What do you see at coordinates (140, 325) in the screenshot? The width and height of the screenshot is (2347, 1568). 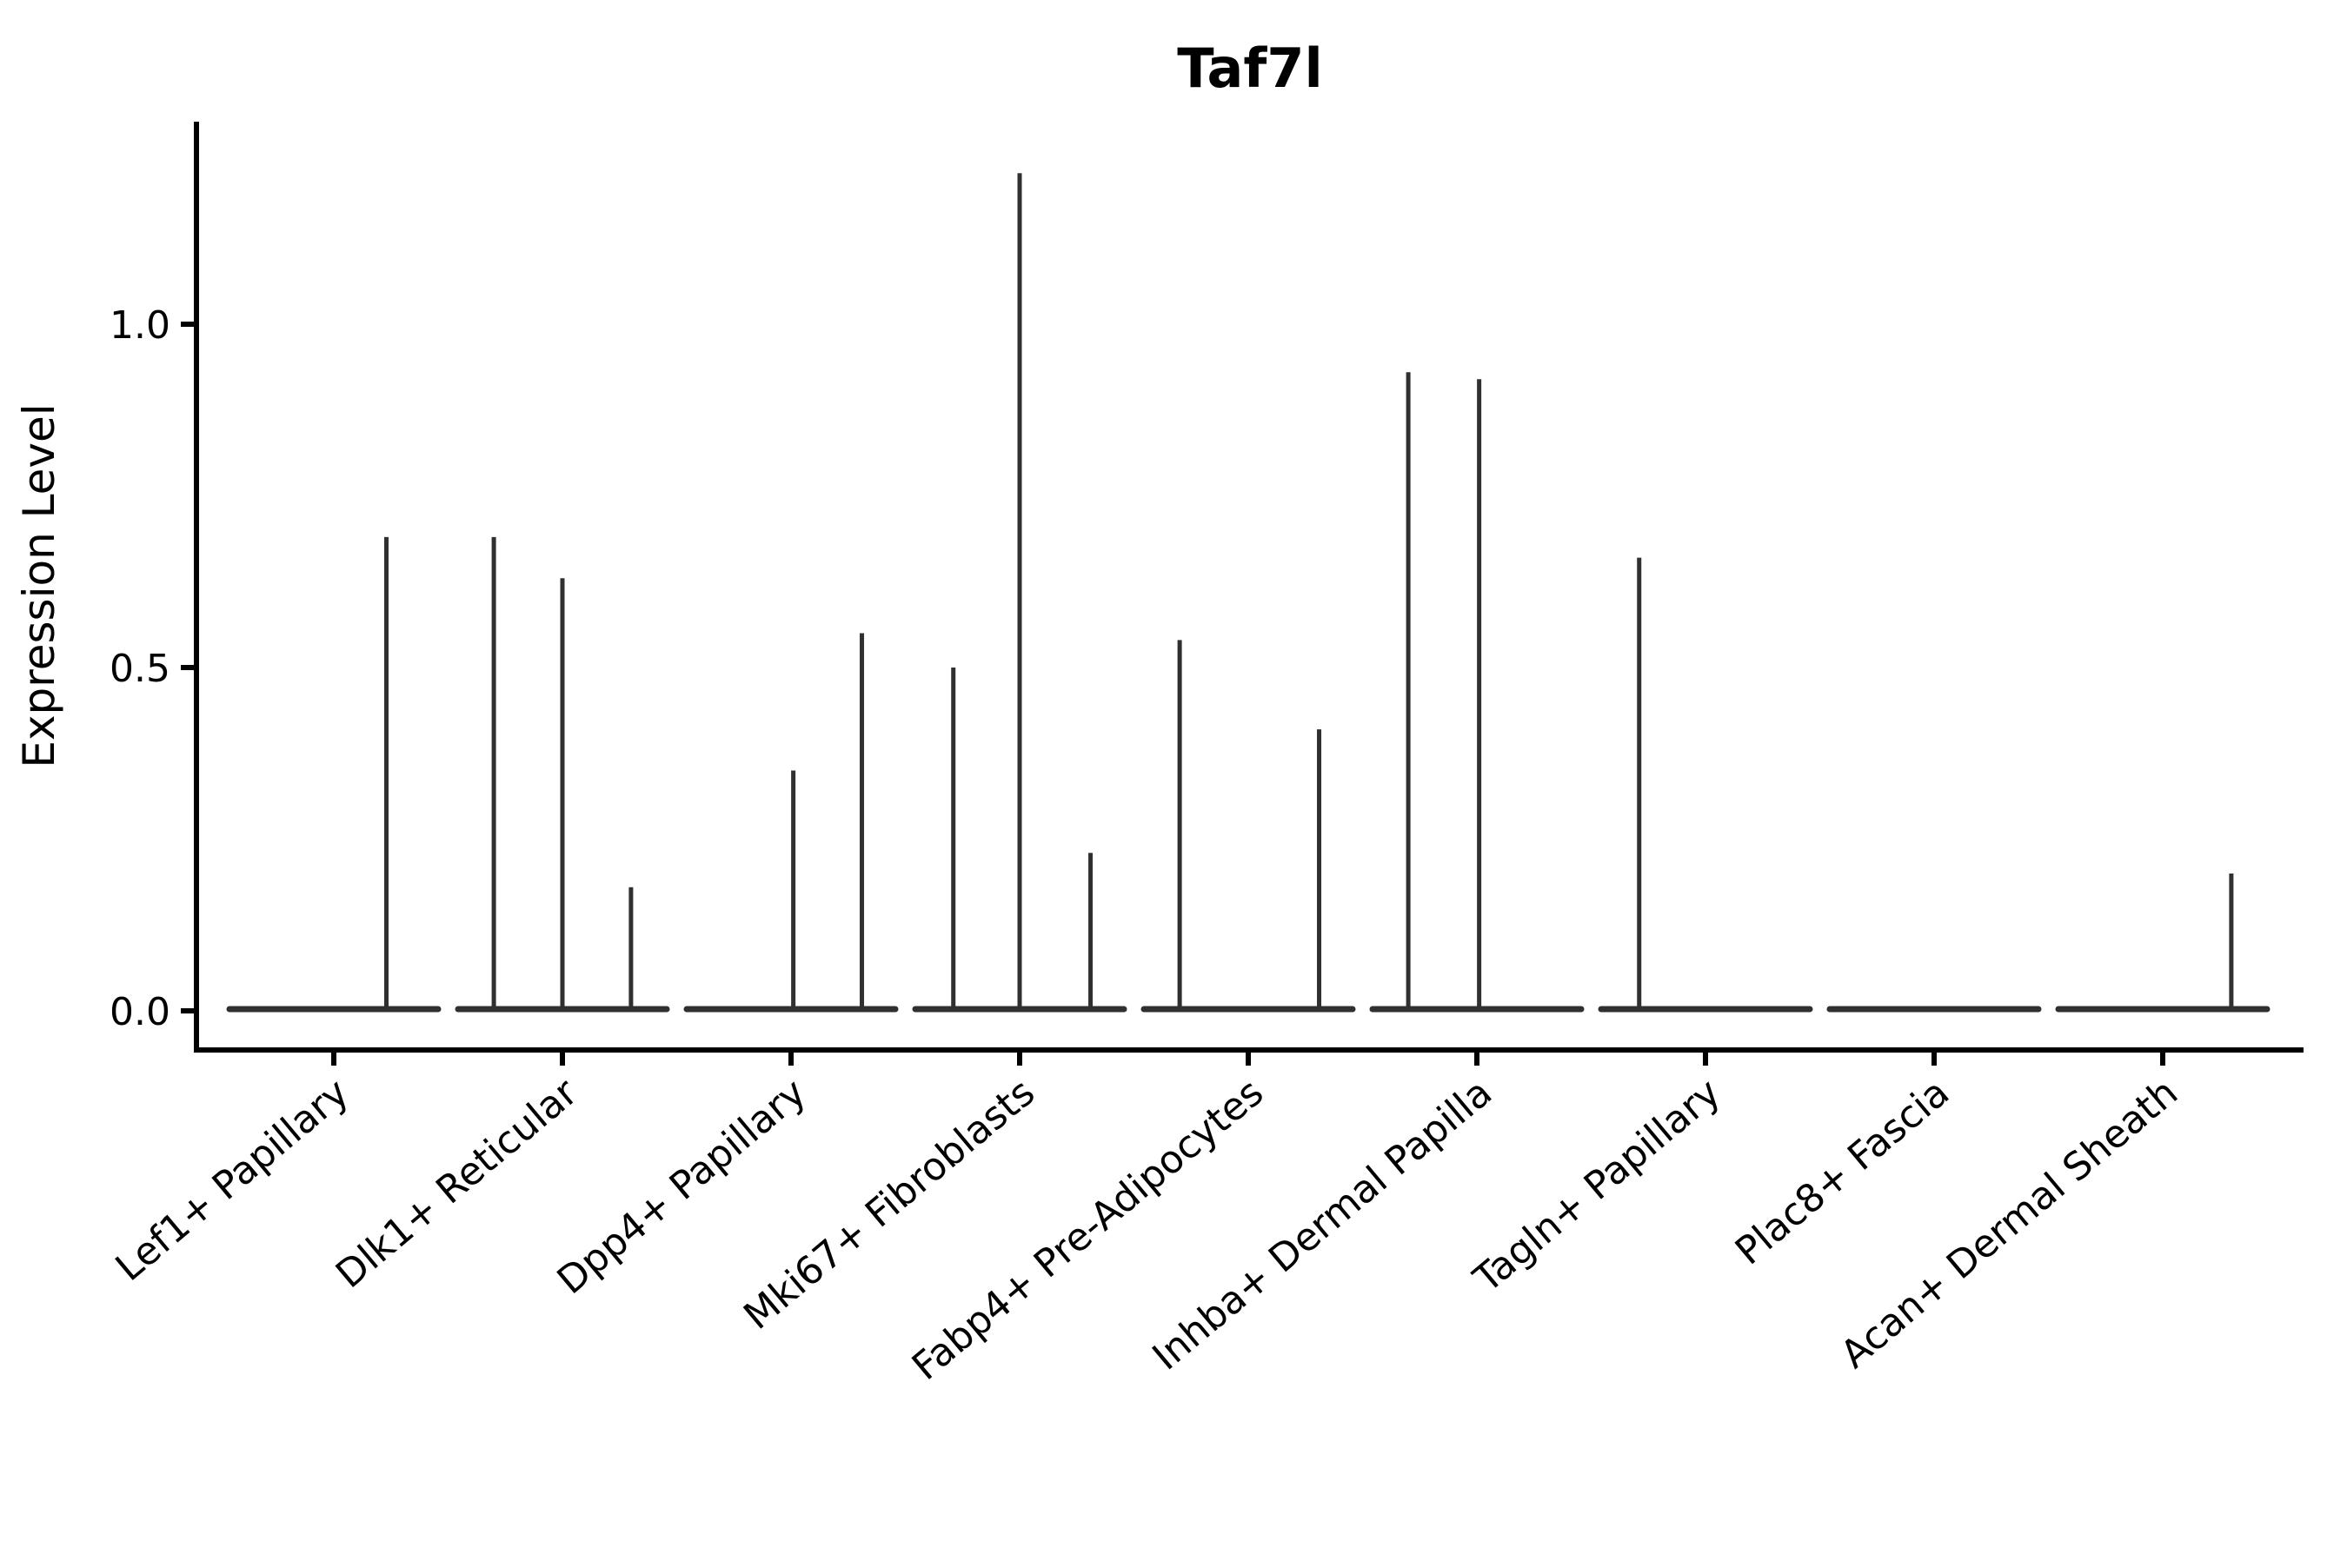 I see `y-tick-label: 1.0` at bounding box center [140, 325].